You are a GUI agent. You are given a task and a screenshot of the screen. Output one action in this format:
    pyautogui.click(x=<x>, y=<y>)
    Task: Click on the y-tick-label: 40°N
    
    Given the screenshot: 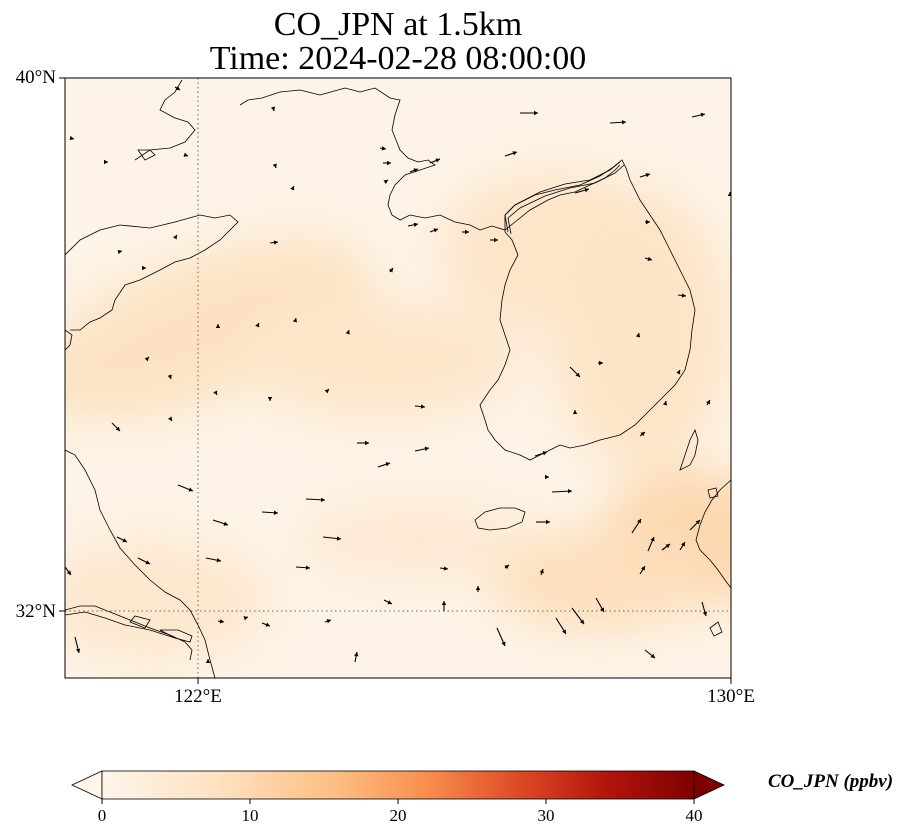 What is the action you would take?
    pyautogui.click(x=35, y=77)
    